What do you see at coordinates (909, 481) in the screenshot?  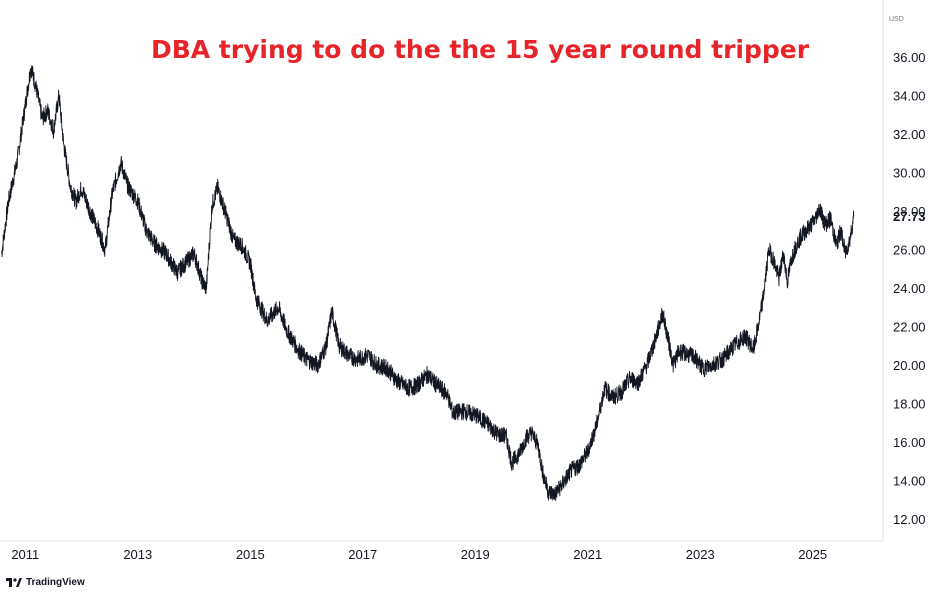 I see `y-tick-label: 14.00` at bounding box center [909, 481].